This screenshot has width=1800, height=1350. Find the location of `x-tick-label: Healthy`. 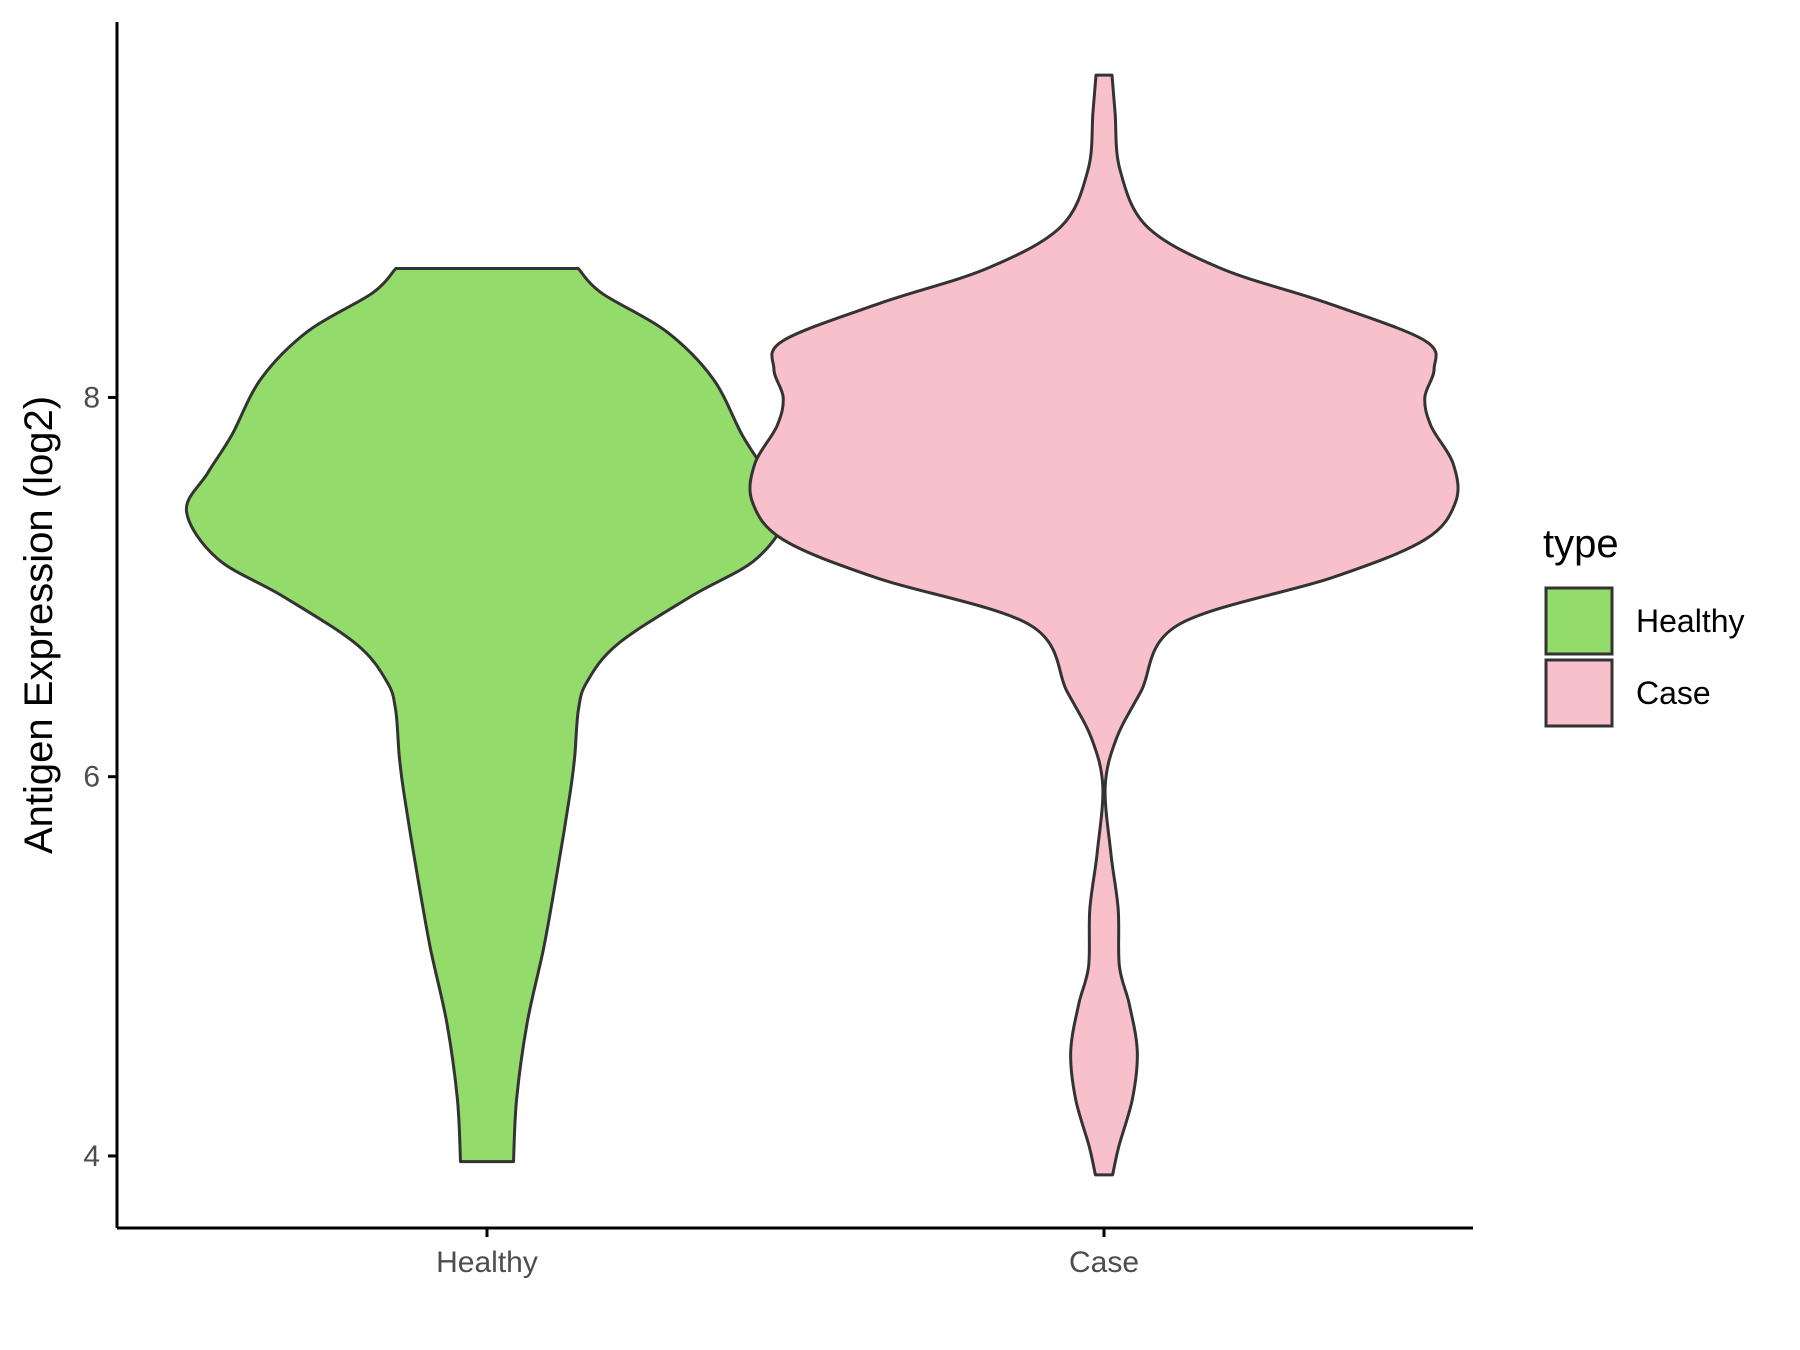

x-tick-label: Healthy is located at coordinates (487, 1262).